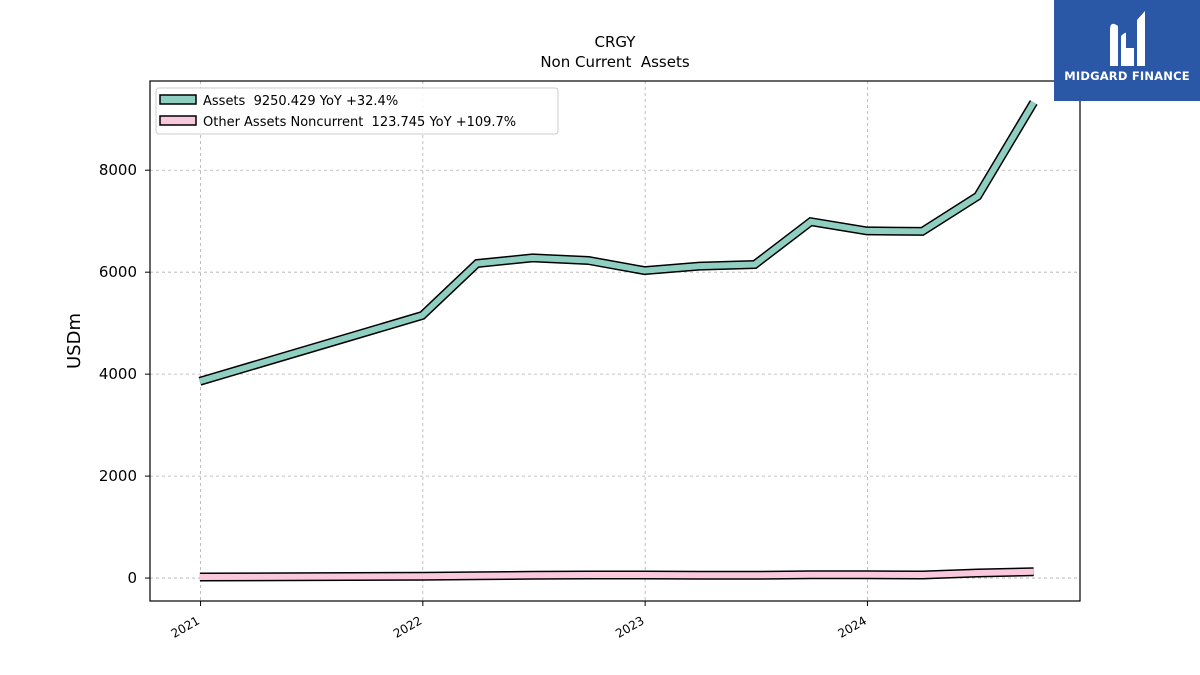 Image resolution: width=1200 pixels, height=675 pixels. What do you see at coordinates (74, 341) in the screenshot?
I see `y-axis-label: USDm` at bounding box center [74, 341].